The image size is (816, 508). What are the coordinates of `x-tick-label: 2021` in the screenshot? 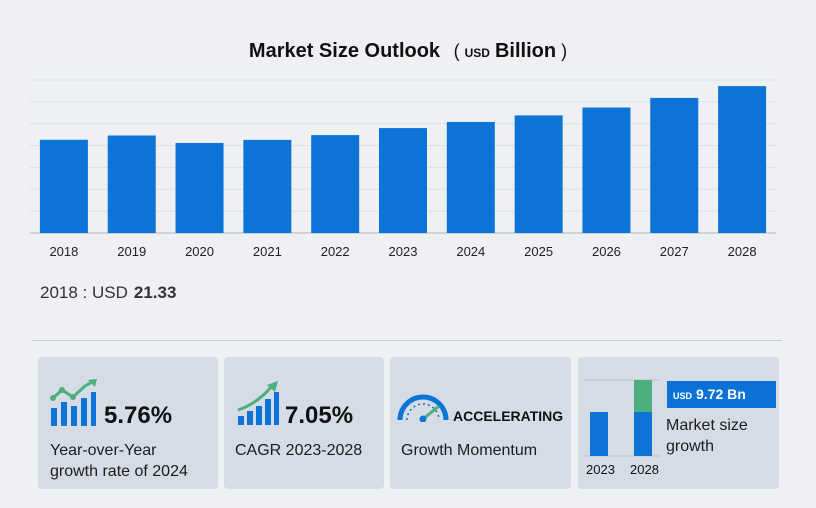 It's located at (267, 251).